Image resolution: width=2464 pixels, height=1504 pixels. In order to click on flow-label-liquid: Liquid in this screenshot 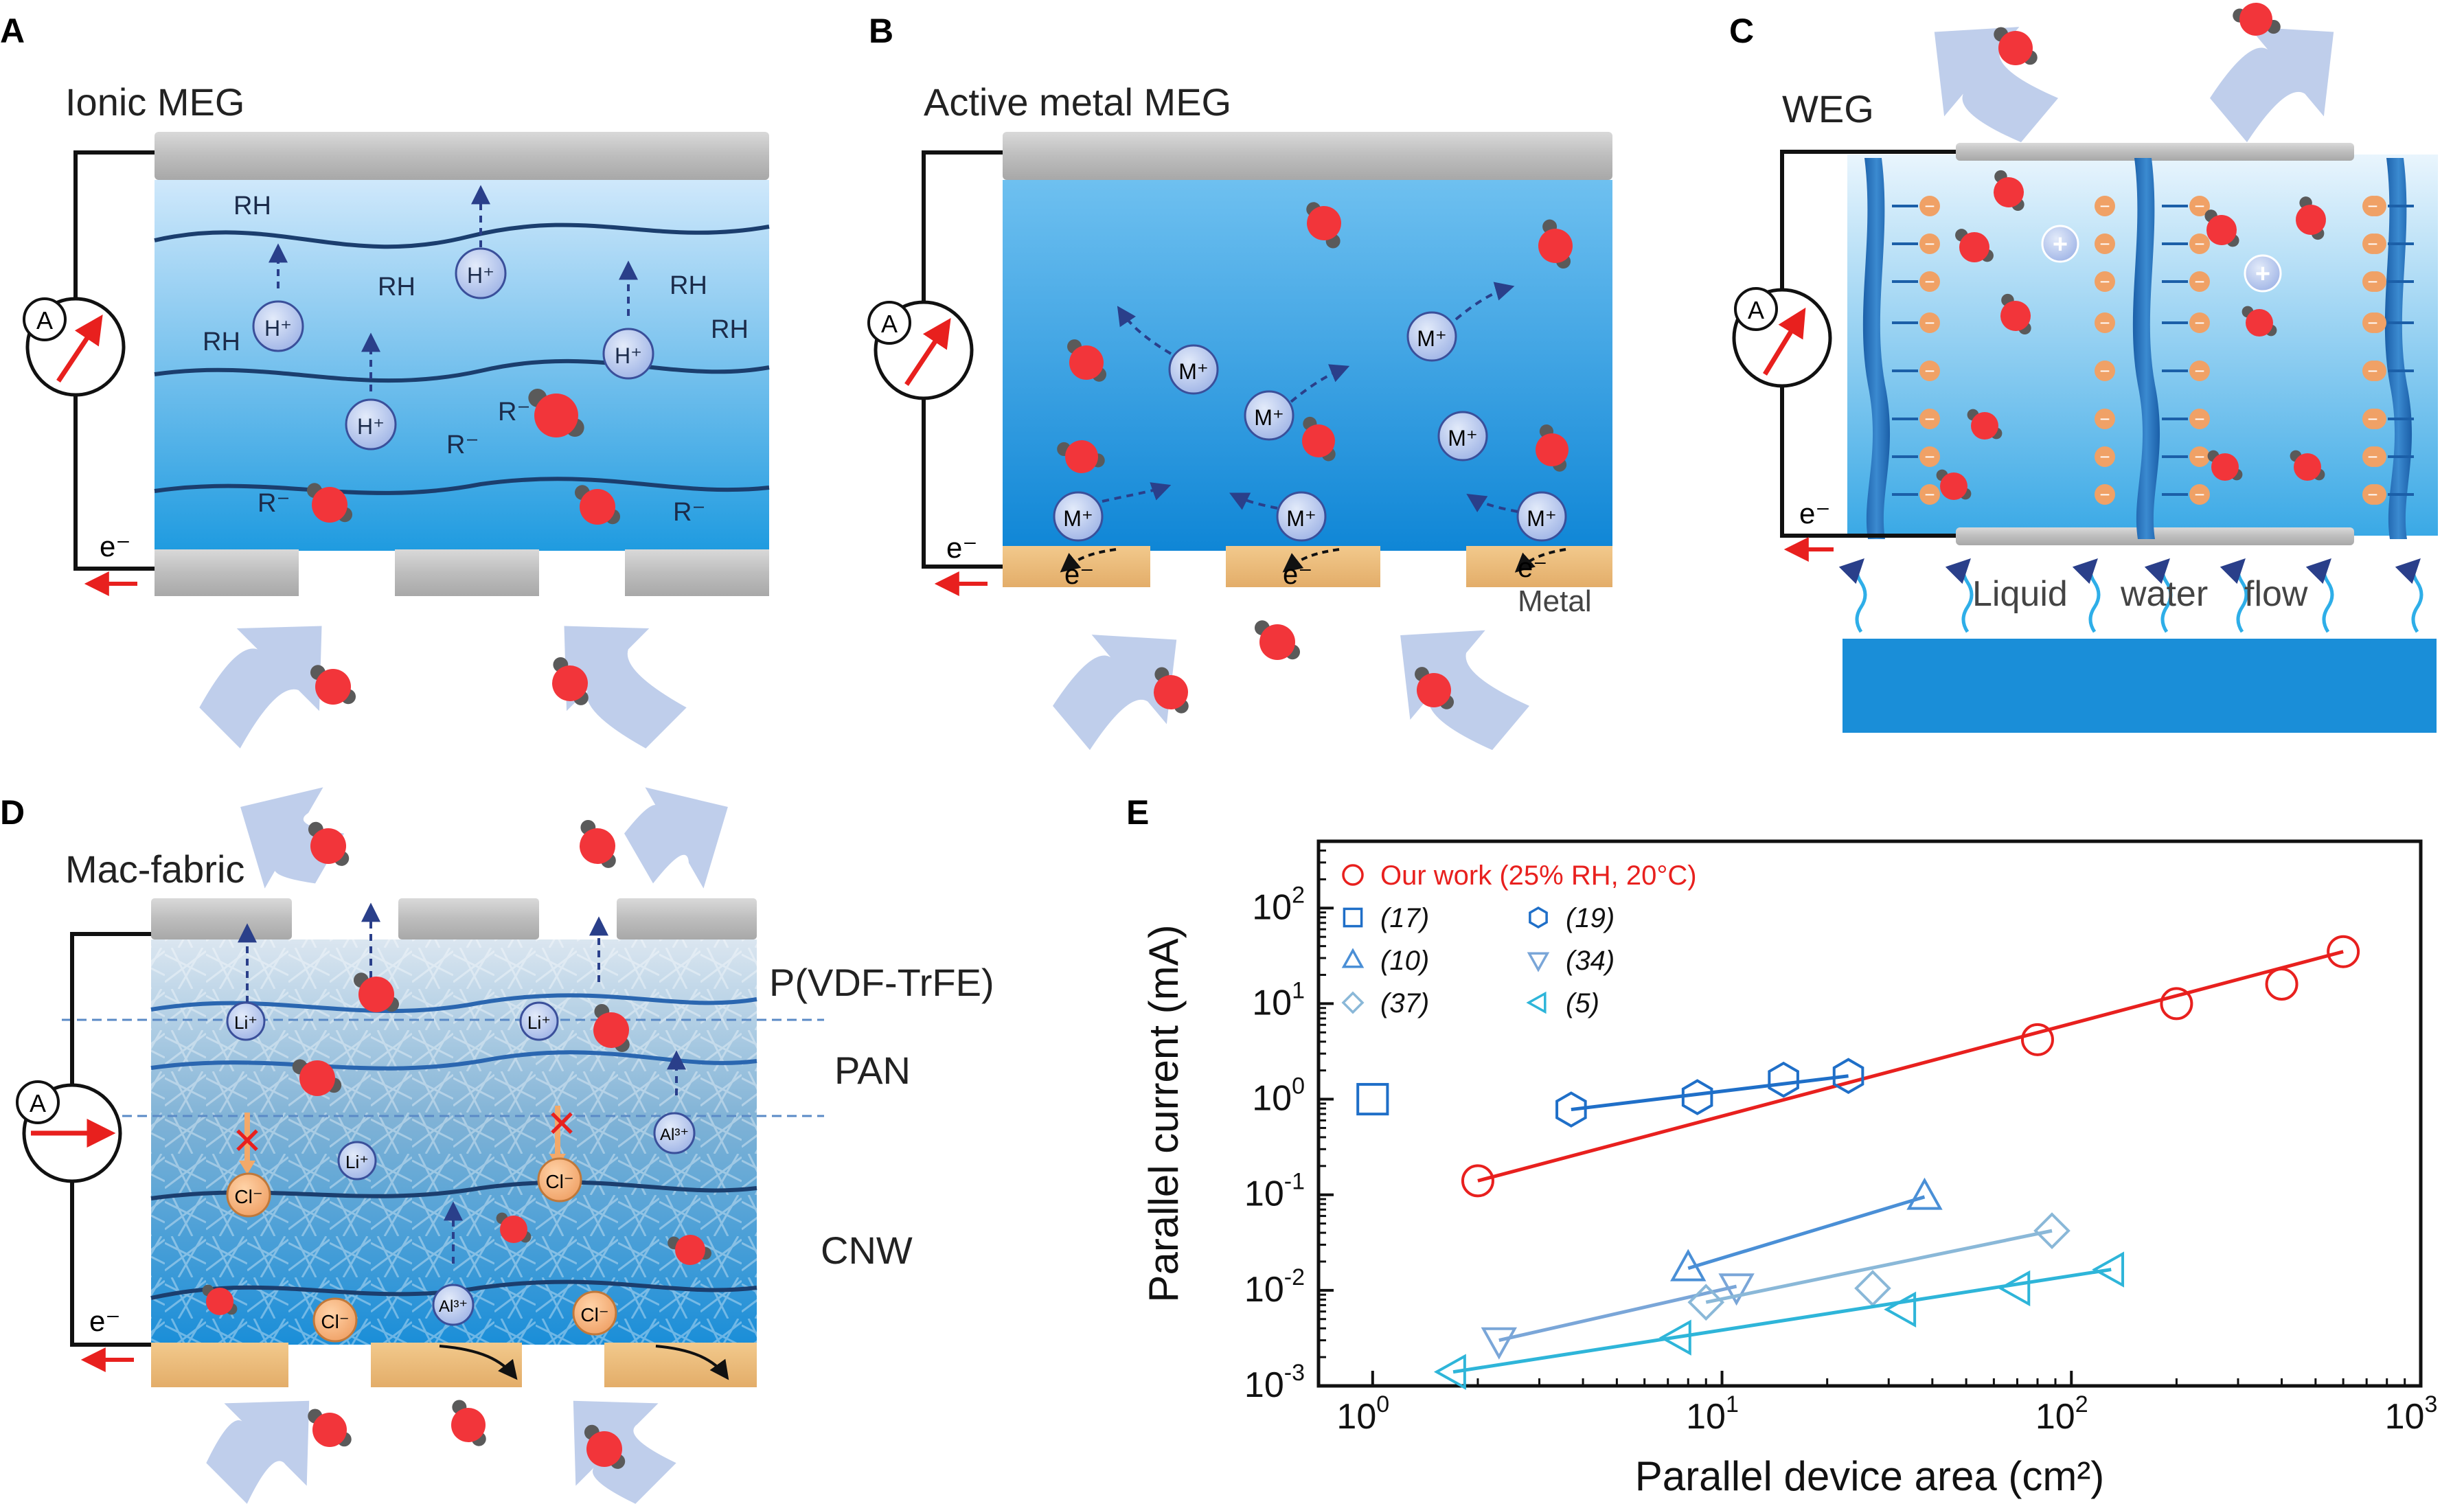, I will do `click(2020, 594)`.